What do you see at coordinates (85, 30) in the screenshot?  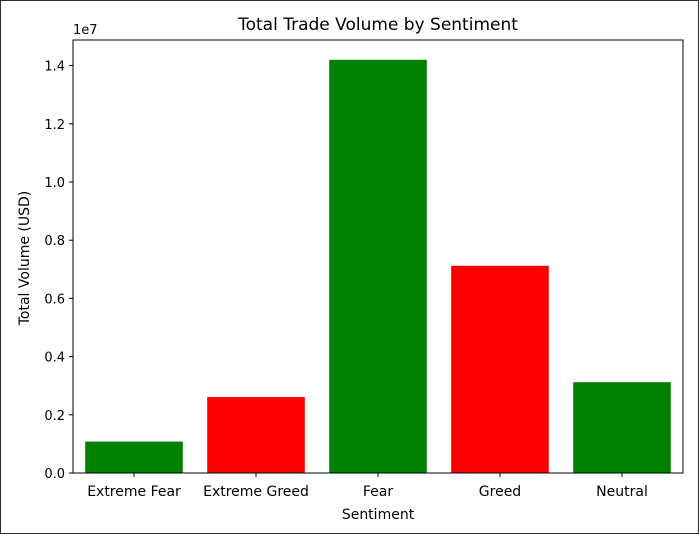 I see `y-axis-offset-label: 1e7` at bounding box center [85, 30].